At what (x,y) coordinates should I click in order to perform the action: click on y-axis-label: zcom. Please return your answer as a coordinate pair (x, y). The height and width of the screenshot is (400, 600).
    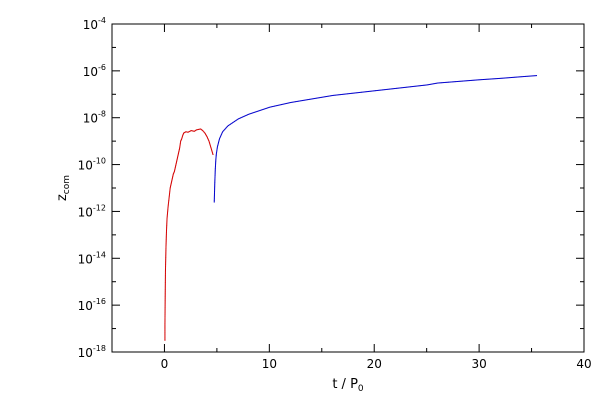
    Looking at the image, I should click on (63, 188).